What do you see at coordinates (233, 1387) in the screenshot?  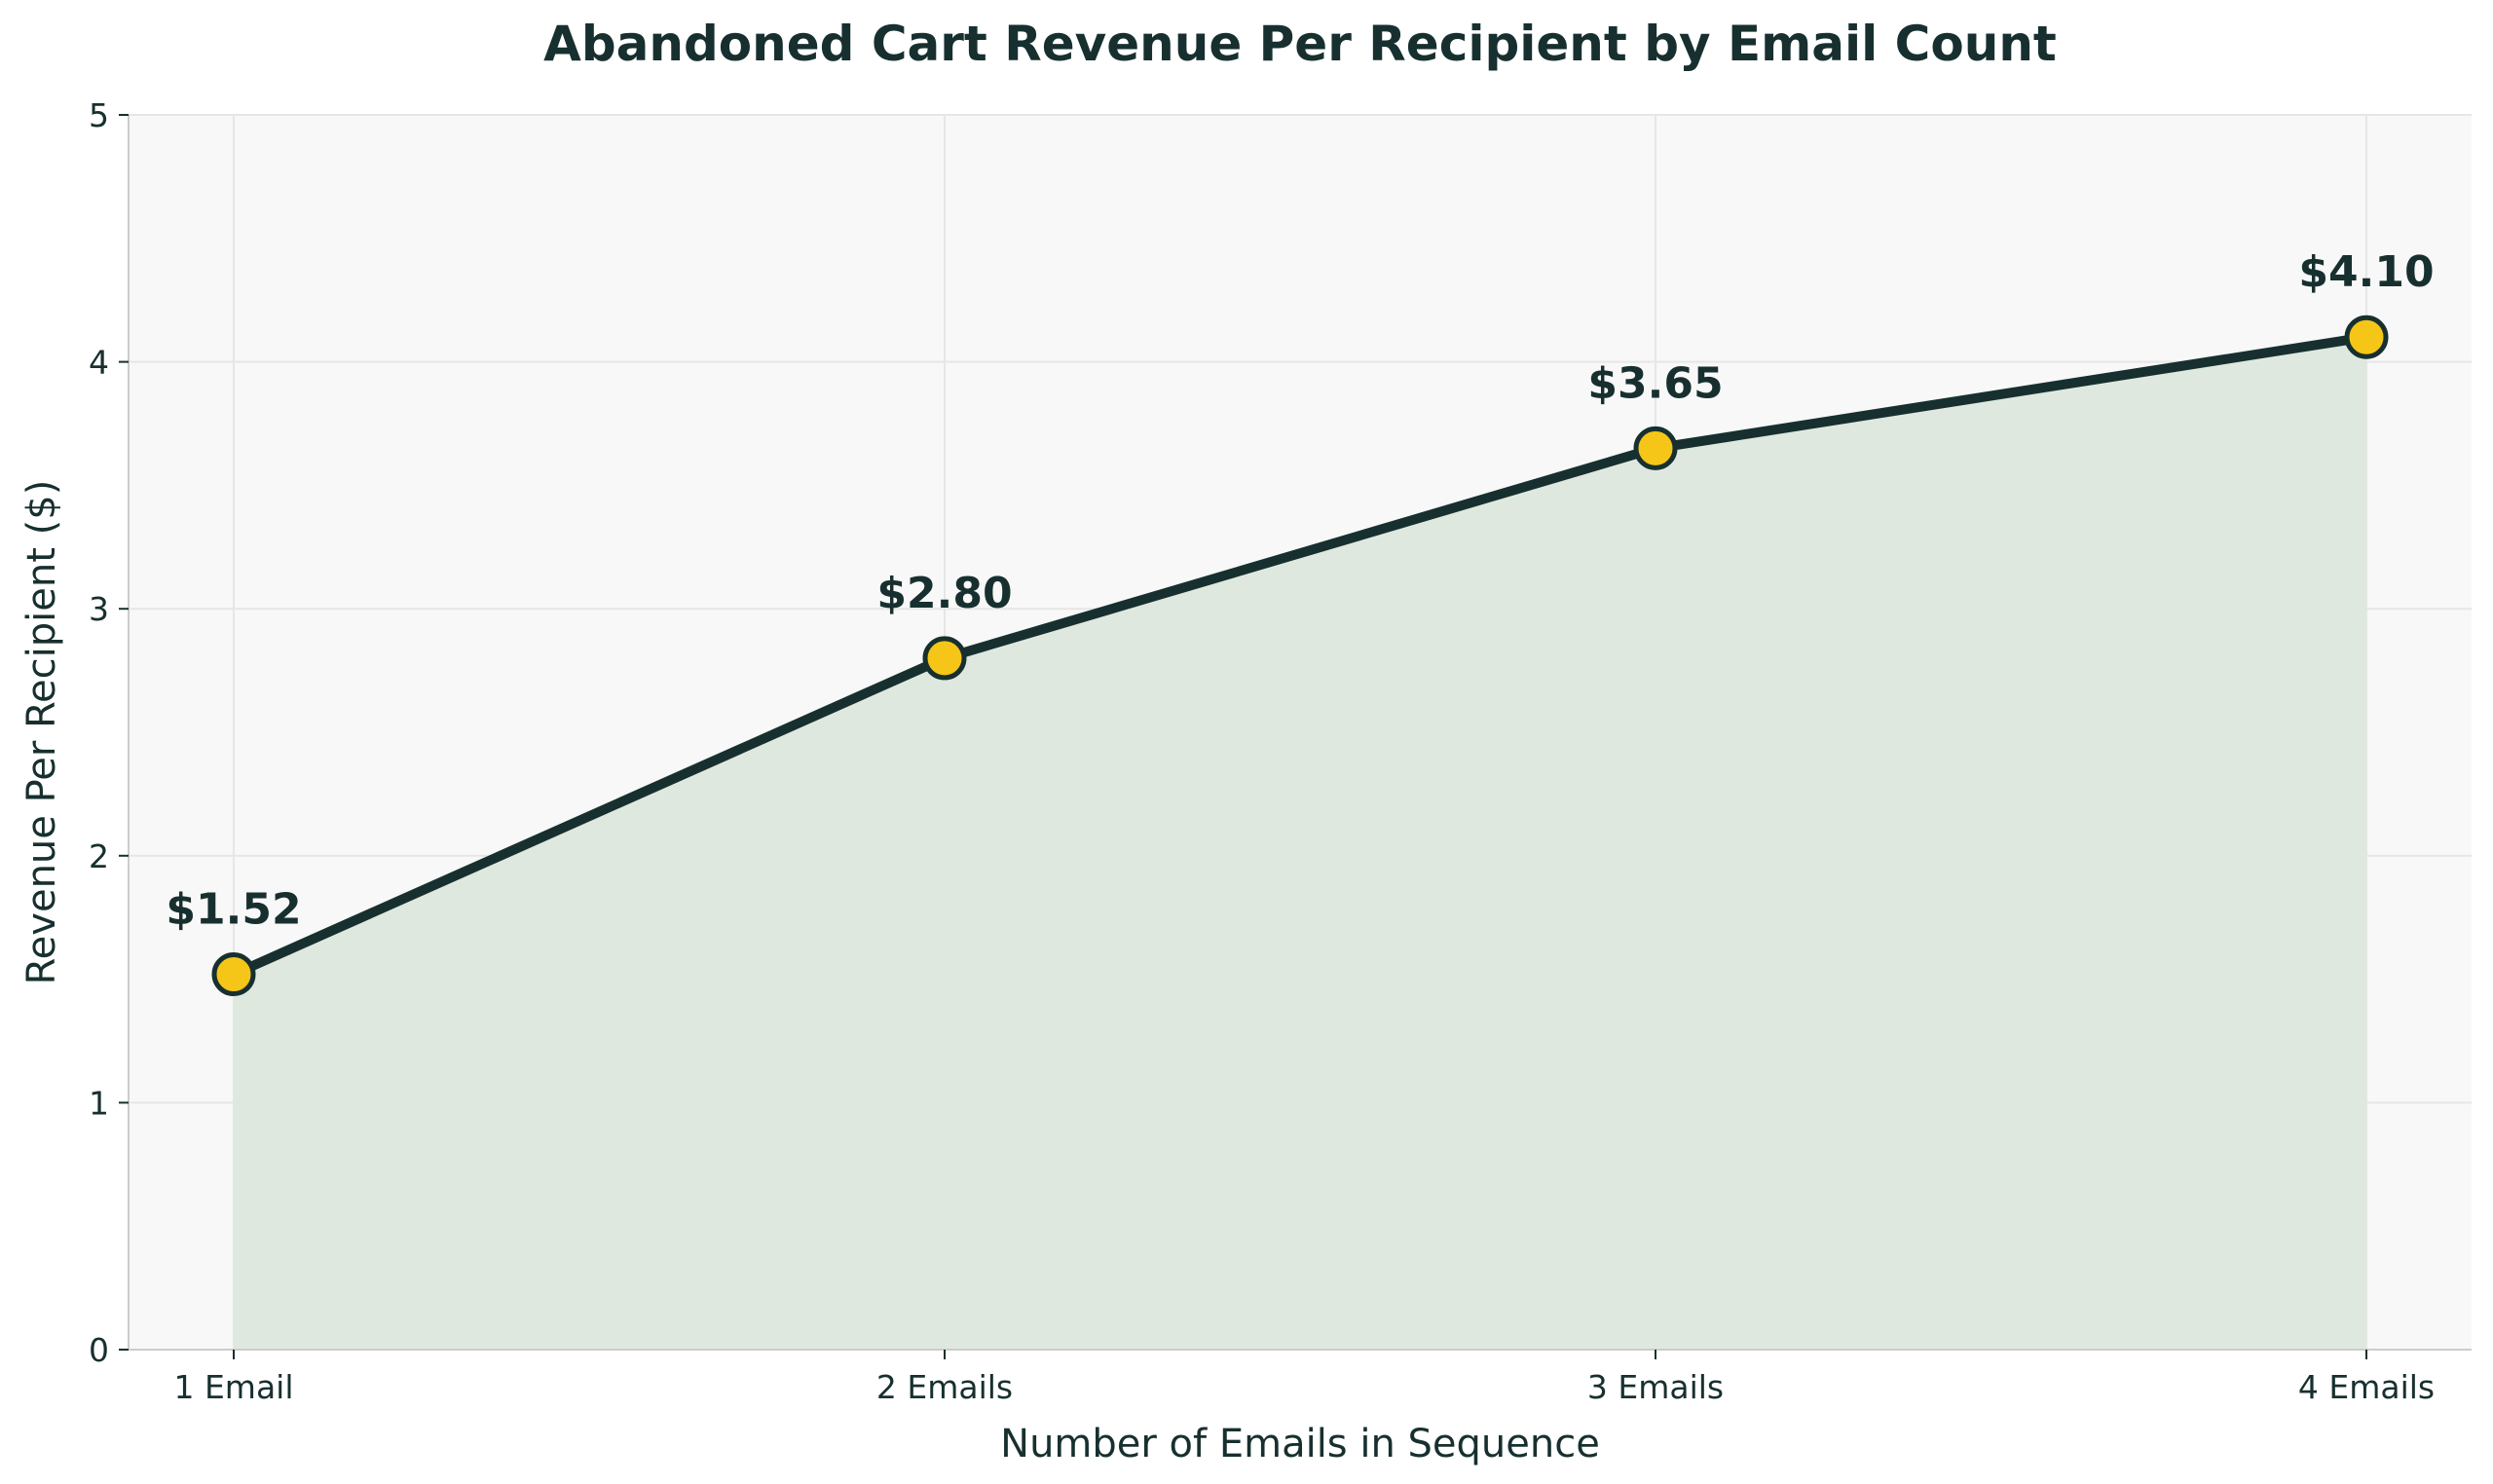 I see `x-tick-label: 1 Email` at bounding box center [233, 1387].